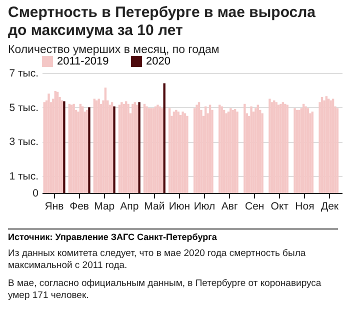 This screenshot has width=360, height=310. Describe the element at coordinates (23, 108) in the screenshot. I see `y-tick-label: 5 тыс.` at that location.